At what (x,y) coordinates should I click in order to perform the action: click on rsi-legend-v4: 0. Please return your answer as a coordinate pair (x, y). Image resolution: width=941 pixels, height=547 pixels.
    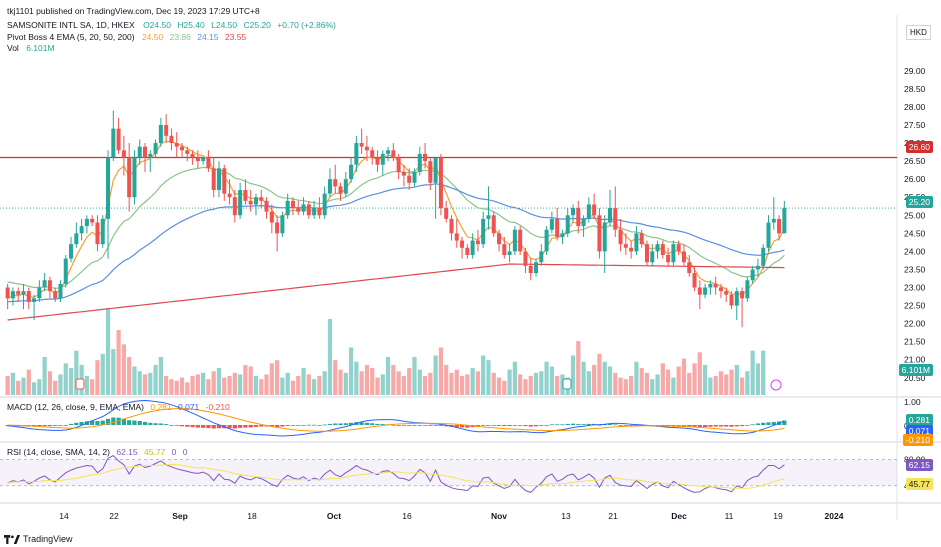
    Looking at the image, I should click on (185, 452).